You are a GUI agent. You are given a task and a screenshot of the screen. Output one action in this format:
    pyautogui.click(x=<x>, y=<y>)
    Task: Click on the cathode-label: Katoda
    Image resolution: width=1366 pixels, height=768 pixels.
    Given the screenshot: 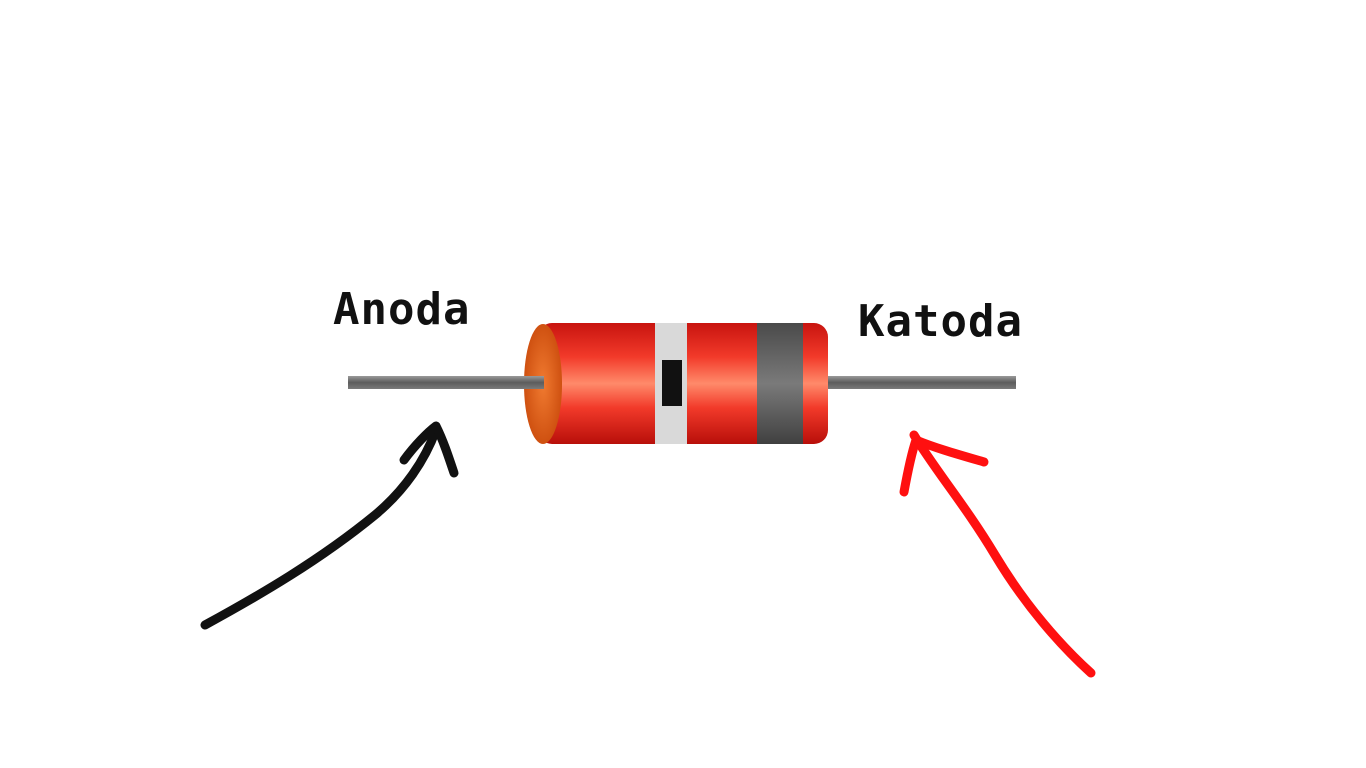 What is the action you would take?
    pyautogui.click(x=940, y=321)
    